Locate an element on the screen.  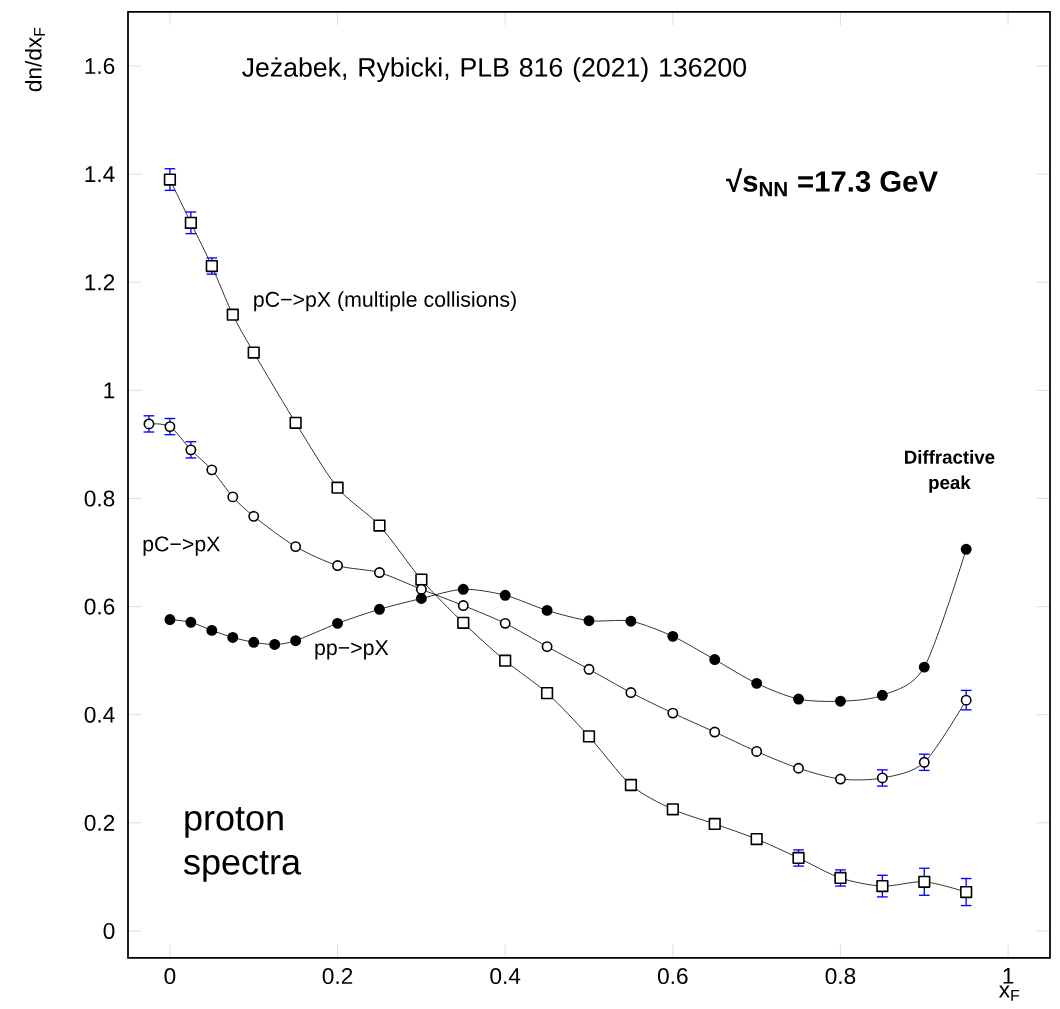
y-tick-label: 1.2 is located at coordinates (100, 282).